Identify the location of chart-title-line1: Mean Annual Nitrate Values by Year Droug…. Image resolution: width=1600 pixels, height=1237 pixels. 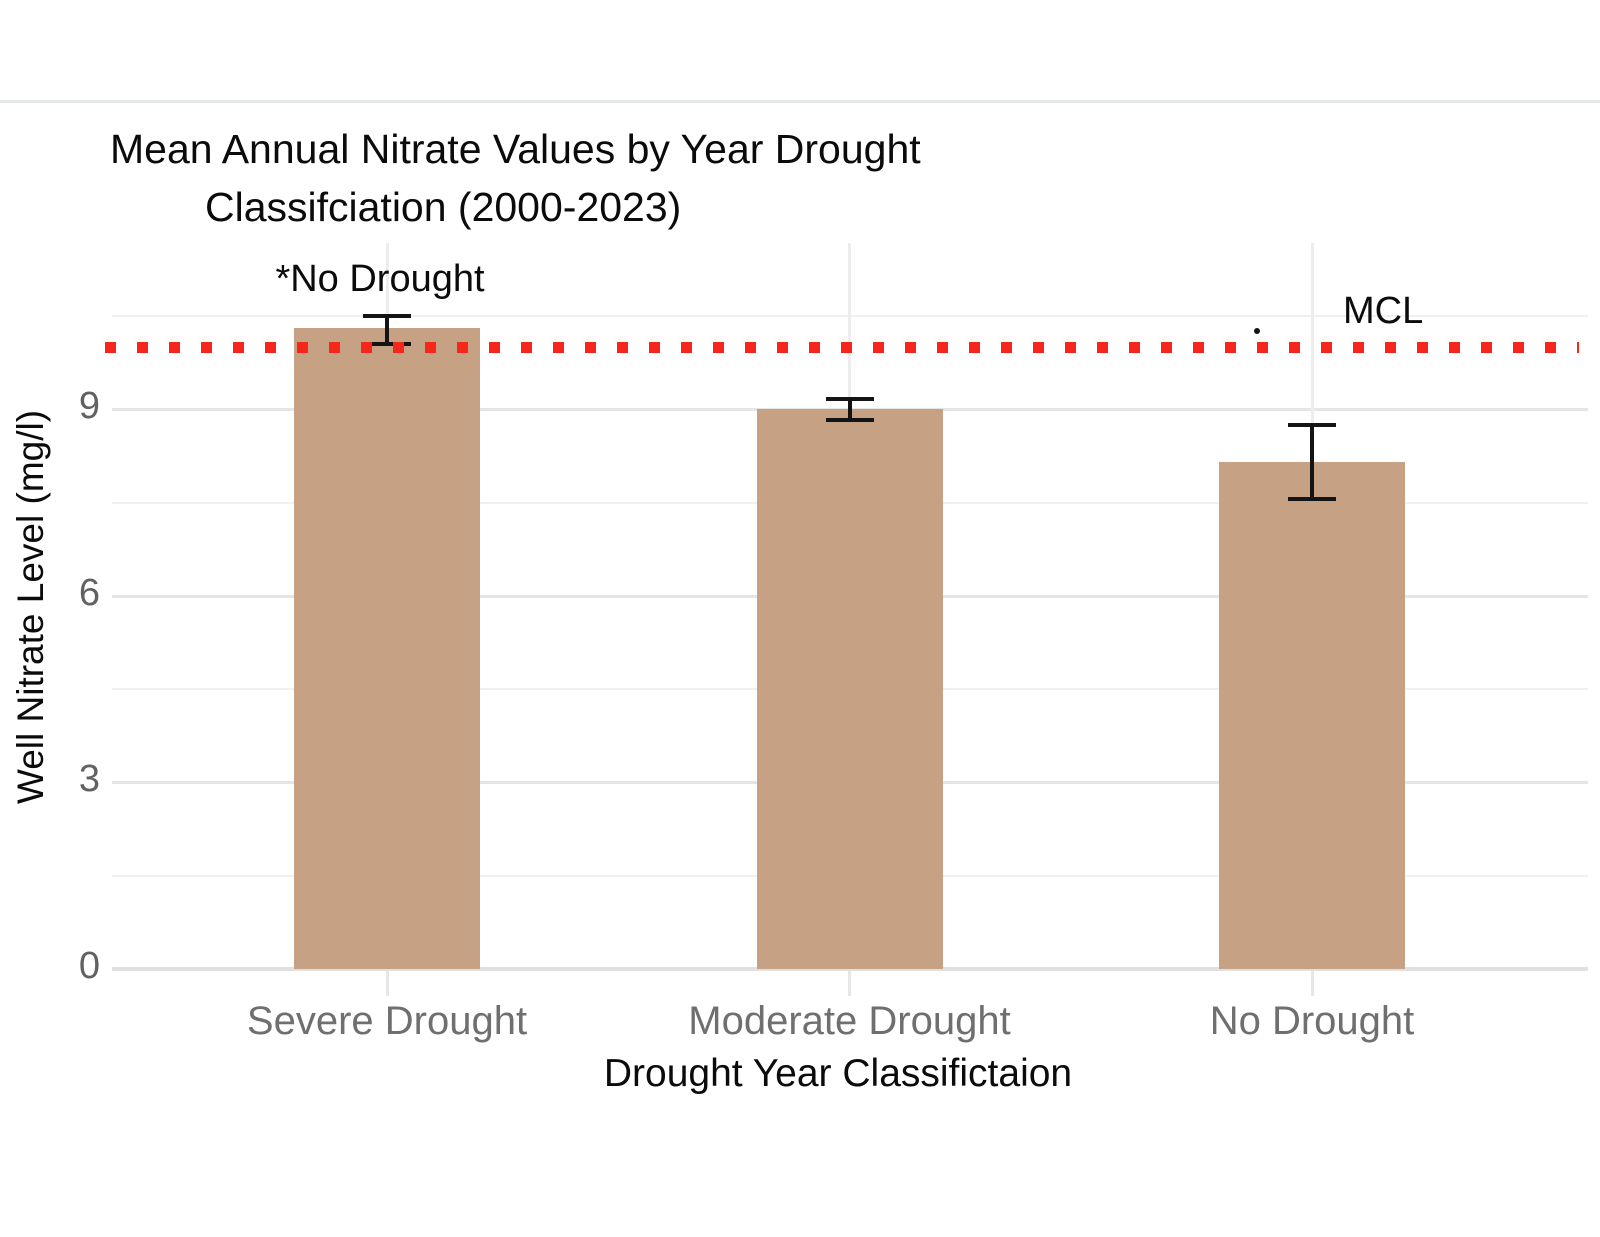
(515, 149).